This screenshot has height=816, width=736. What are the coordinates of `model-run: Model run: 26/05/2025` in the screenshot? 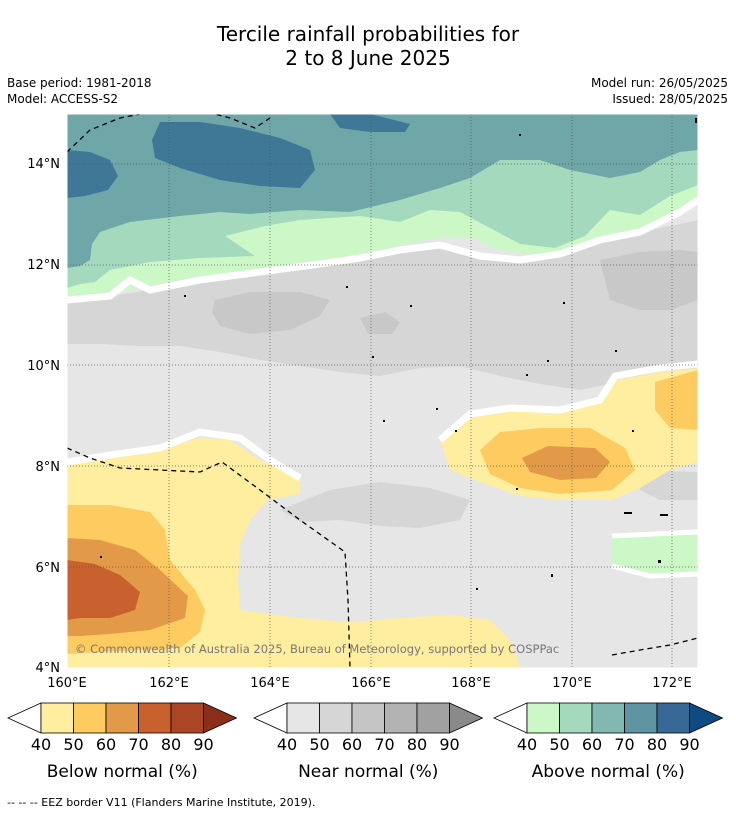 It's located at (659, 83).